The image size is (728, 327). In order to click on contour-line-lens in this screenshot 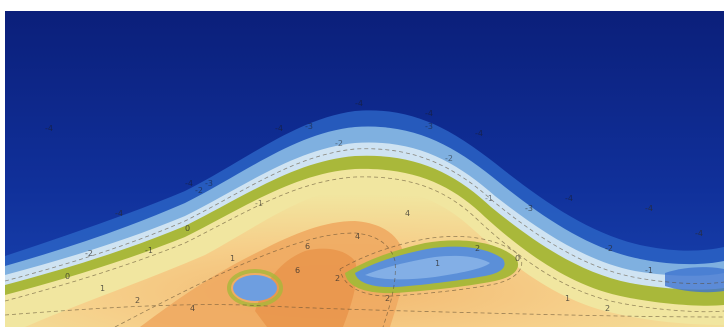, I will do `click(431, 266)`.